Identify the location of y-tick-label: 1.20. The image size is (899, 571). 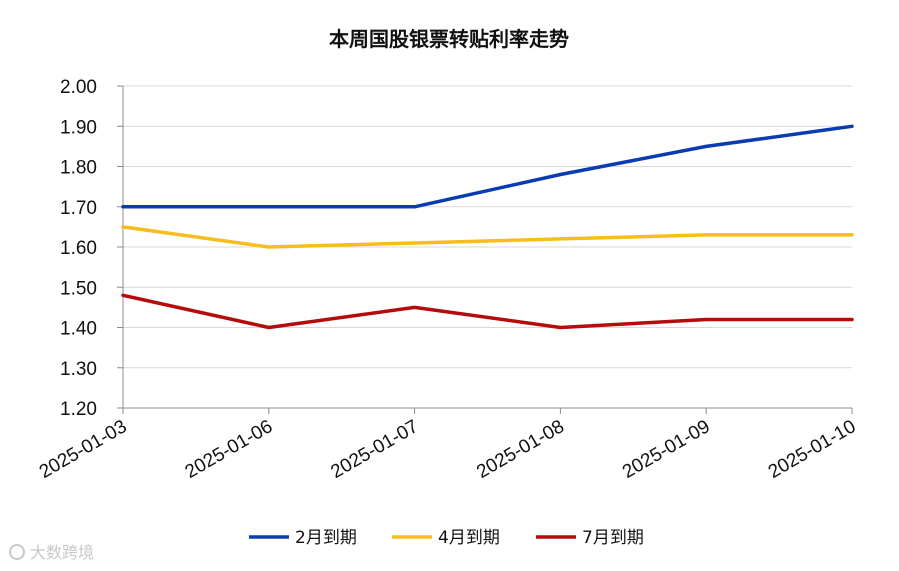
(78, 409).